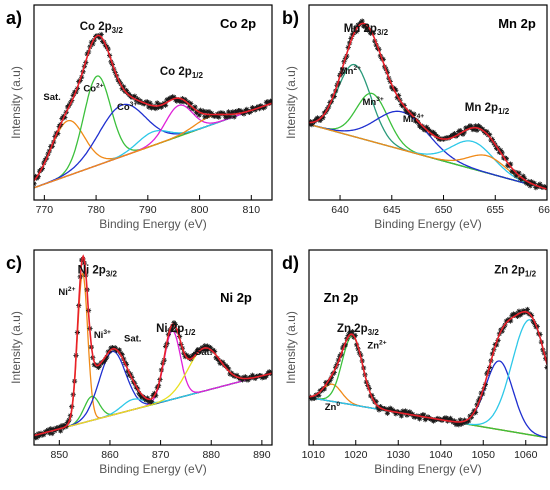 This screenshot has height=490, width=550. I want to click on x-tick-label: 850, so click(60, 455).